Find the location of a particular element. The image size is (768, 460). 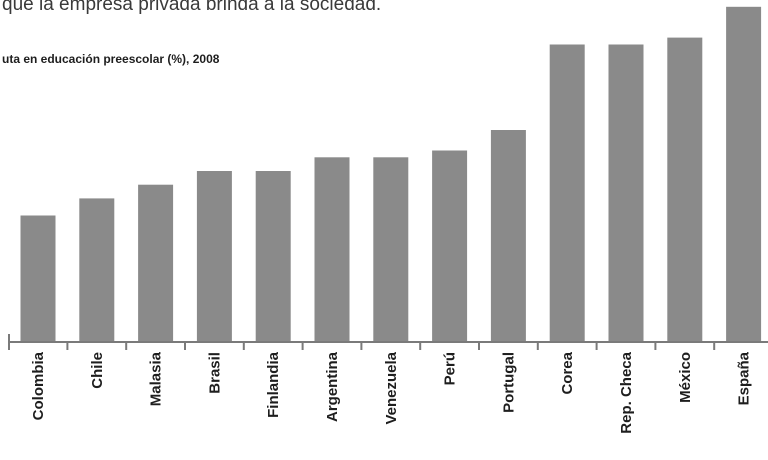

bar-corea is located at coordinates (567, 193).